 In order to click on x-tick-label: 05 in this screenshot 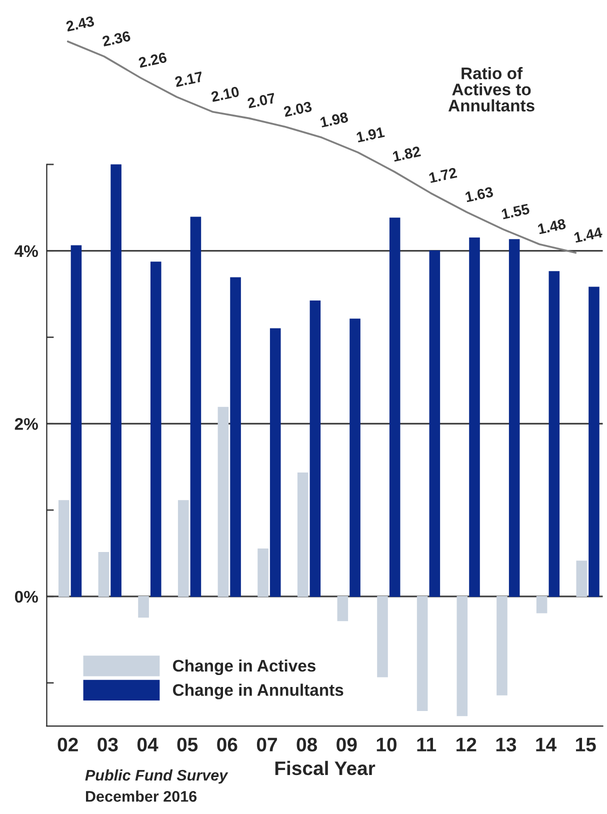, I will do `click(187, 745)`.